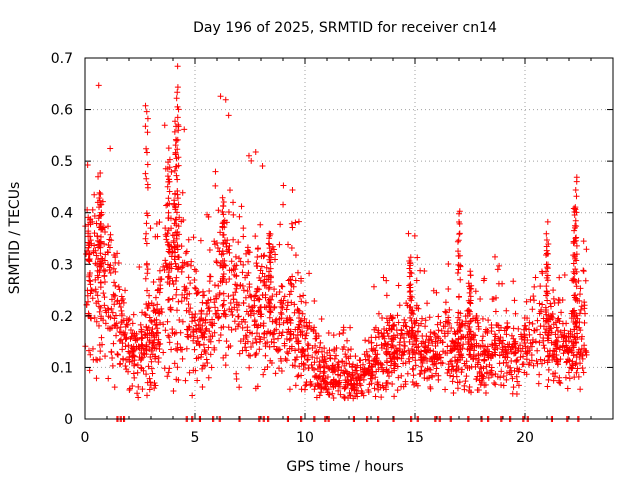 This screenshot has height=480, width=640. I want to click on y-tick-label: 0.7, so click(62, 59).